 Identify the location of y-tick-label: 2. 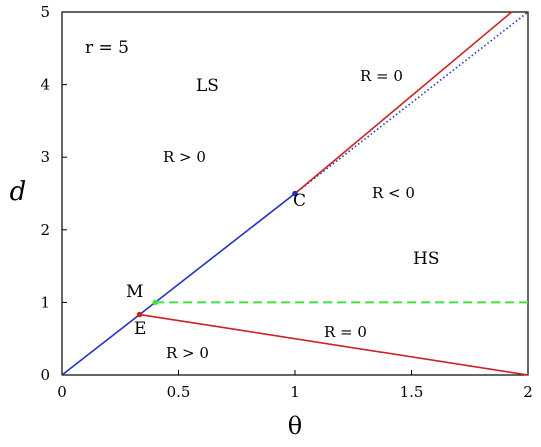
(45, 230).